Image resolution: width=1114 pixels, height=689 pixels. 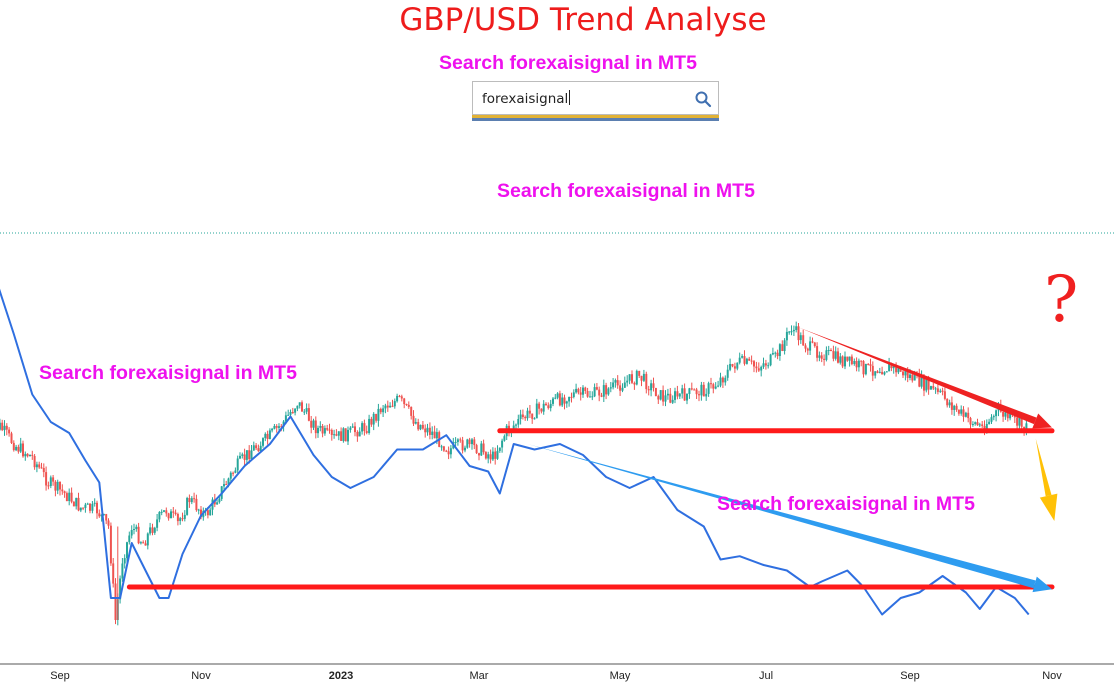 I want to click on text-caret, so click(x=570, y=97).